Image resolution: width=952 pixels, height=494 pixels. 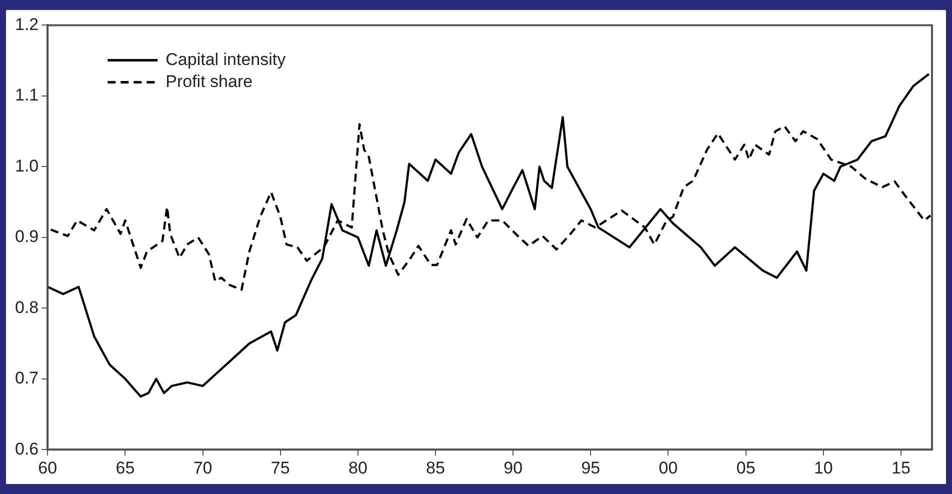 What do you see at coordinates (125, 468) in the screenshot?
I see `x-tick-label: 65` at bounding box center [125, 468].